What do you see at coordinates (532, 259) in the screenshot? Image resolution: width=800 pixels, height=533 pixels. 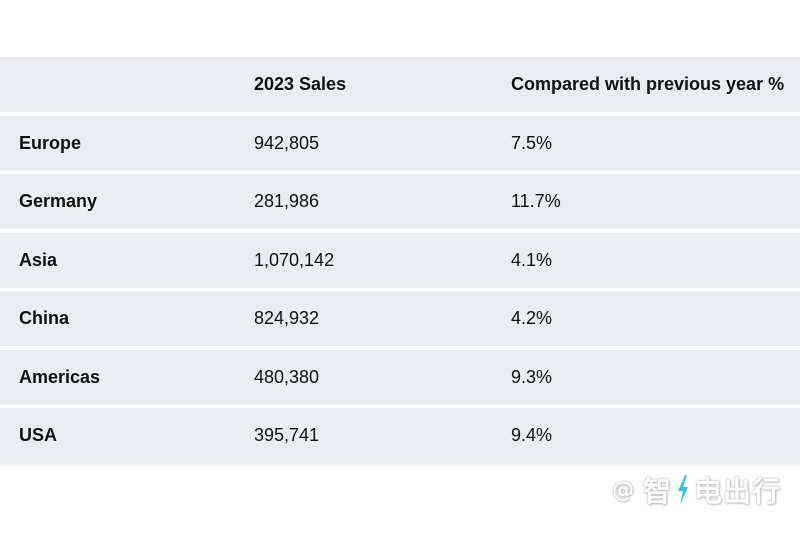 I see `change-cell: 4.1%` at bounding box center [532, 259].